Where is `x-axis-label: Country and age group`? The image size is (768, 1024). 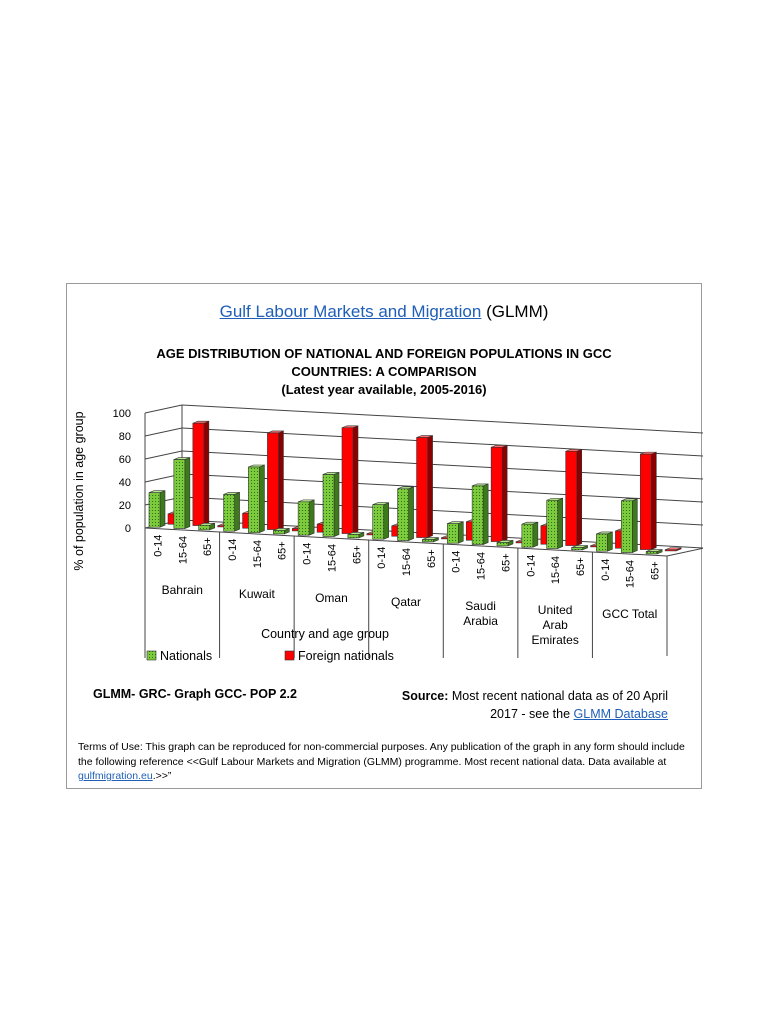 x-axis-label: Country and age group is located at coordinates (325, 634).